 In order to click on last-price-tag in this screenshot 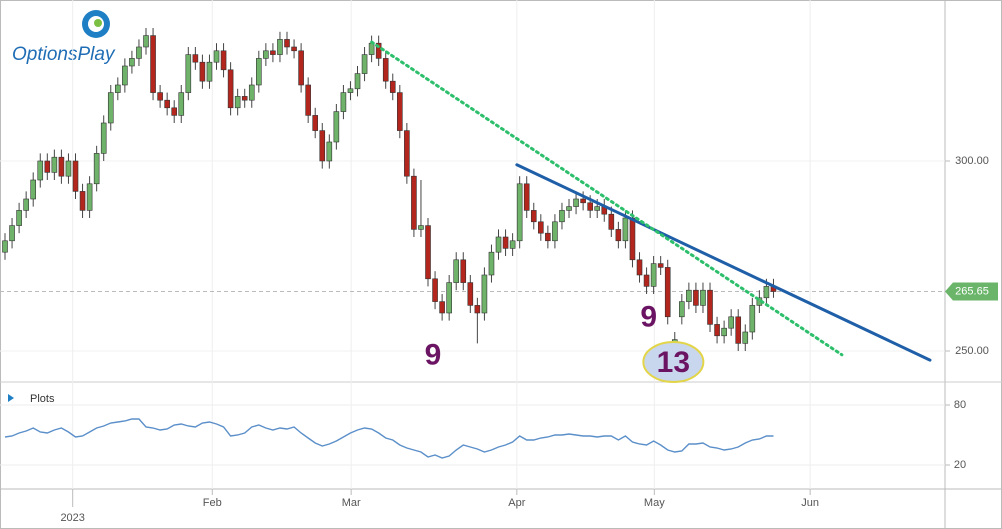, I will do `click(971, 291)`.